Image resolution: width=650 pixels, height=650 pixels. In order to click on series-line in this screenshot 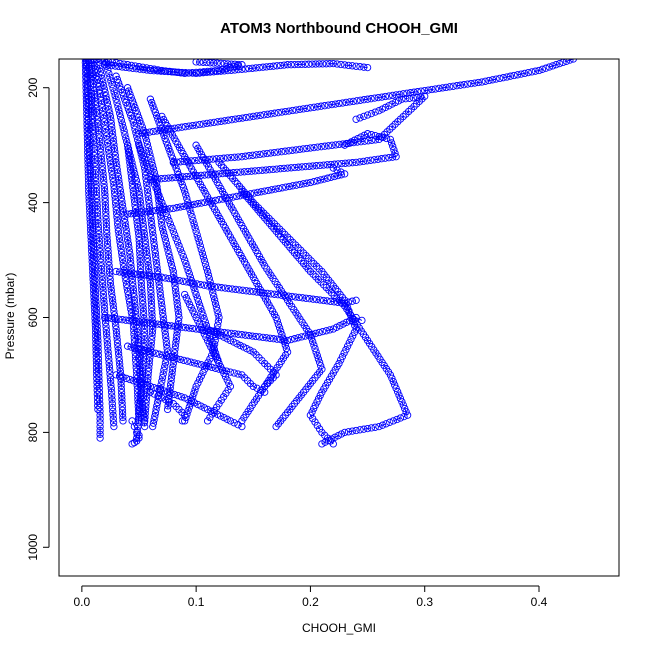, I will do `click(179, 254)`.